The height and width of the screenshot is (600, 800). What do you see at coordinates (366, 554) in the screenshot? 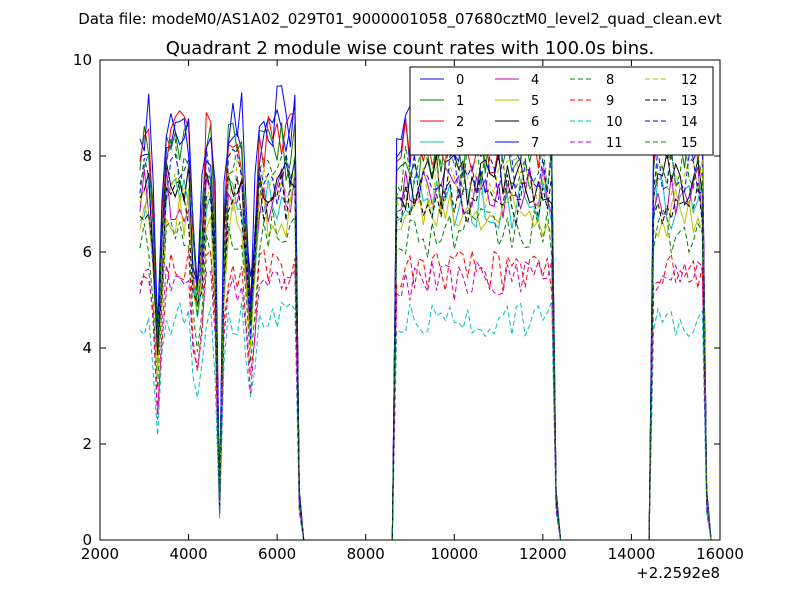
I see `x-tick-label: 8000` at bounding box center [366, 554].